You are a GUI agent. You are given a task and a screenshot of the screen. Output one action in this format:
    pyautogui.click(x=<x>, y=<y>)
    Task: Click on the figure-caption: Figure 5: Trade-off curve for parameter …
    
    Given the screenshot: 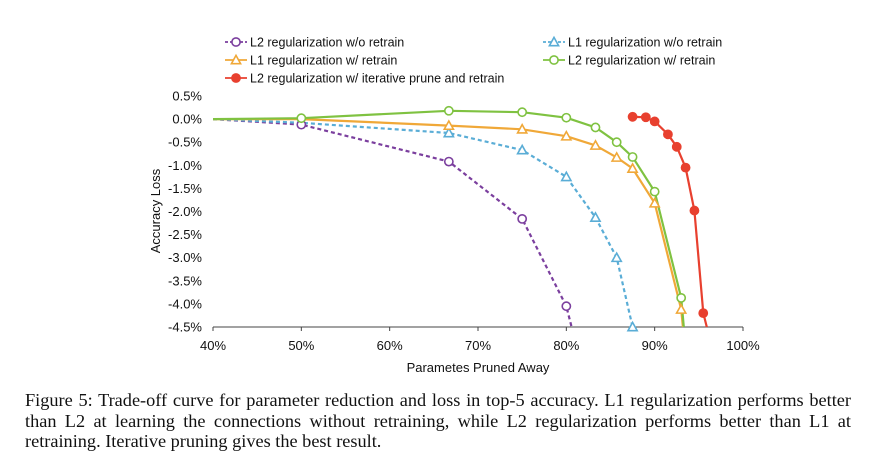 What is the action you would take?
    pyautogui.click(x=438, y=420)
    